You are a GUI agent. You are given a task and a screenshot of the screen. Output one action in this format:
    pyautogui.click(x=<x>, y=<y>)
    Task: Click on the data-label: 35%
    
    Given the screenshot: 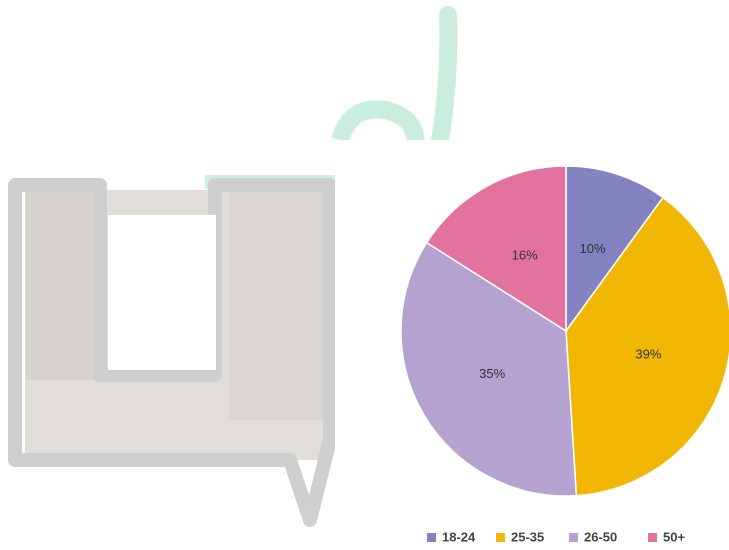 What is the action you would take?
    pyautogui.click(x=492, y=373)
    